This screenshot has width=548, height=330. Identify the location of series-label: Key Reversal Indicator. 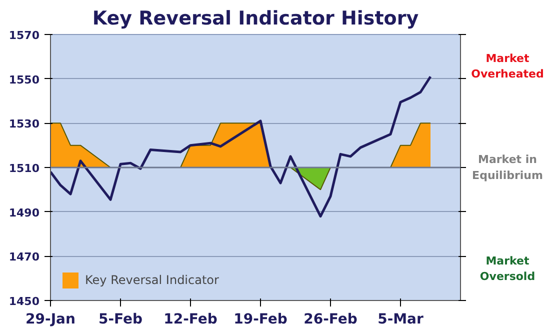
(152, 280).